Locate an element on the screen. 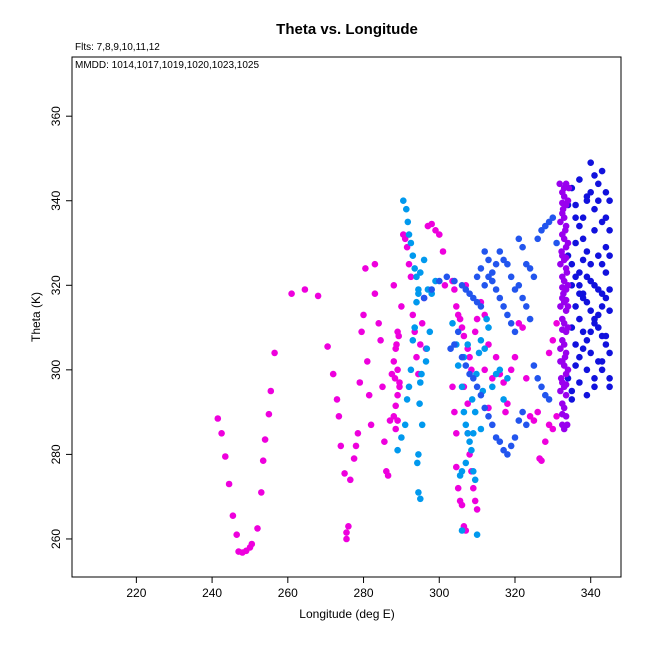  x-axis-label: Longitude (deg E) is located at coordinates (346, 614).